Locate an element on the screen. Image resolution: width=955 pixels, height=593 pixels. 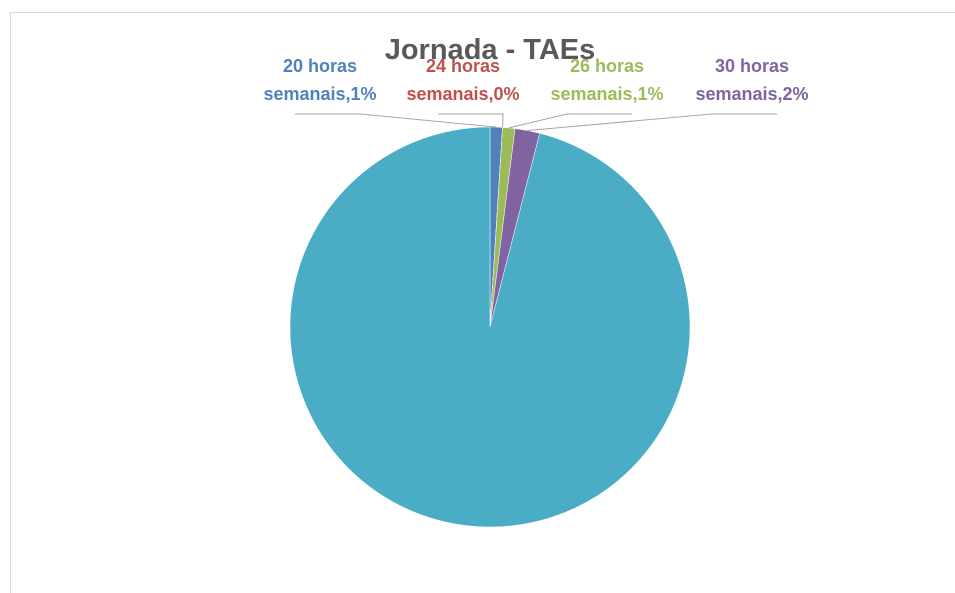
data-label: 24 horas semanais0% is located at coordinates (463, 80).